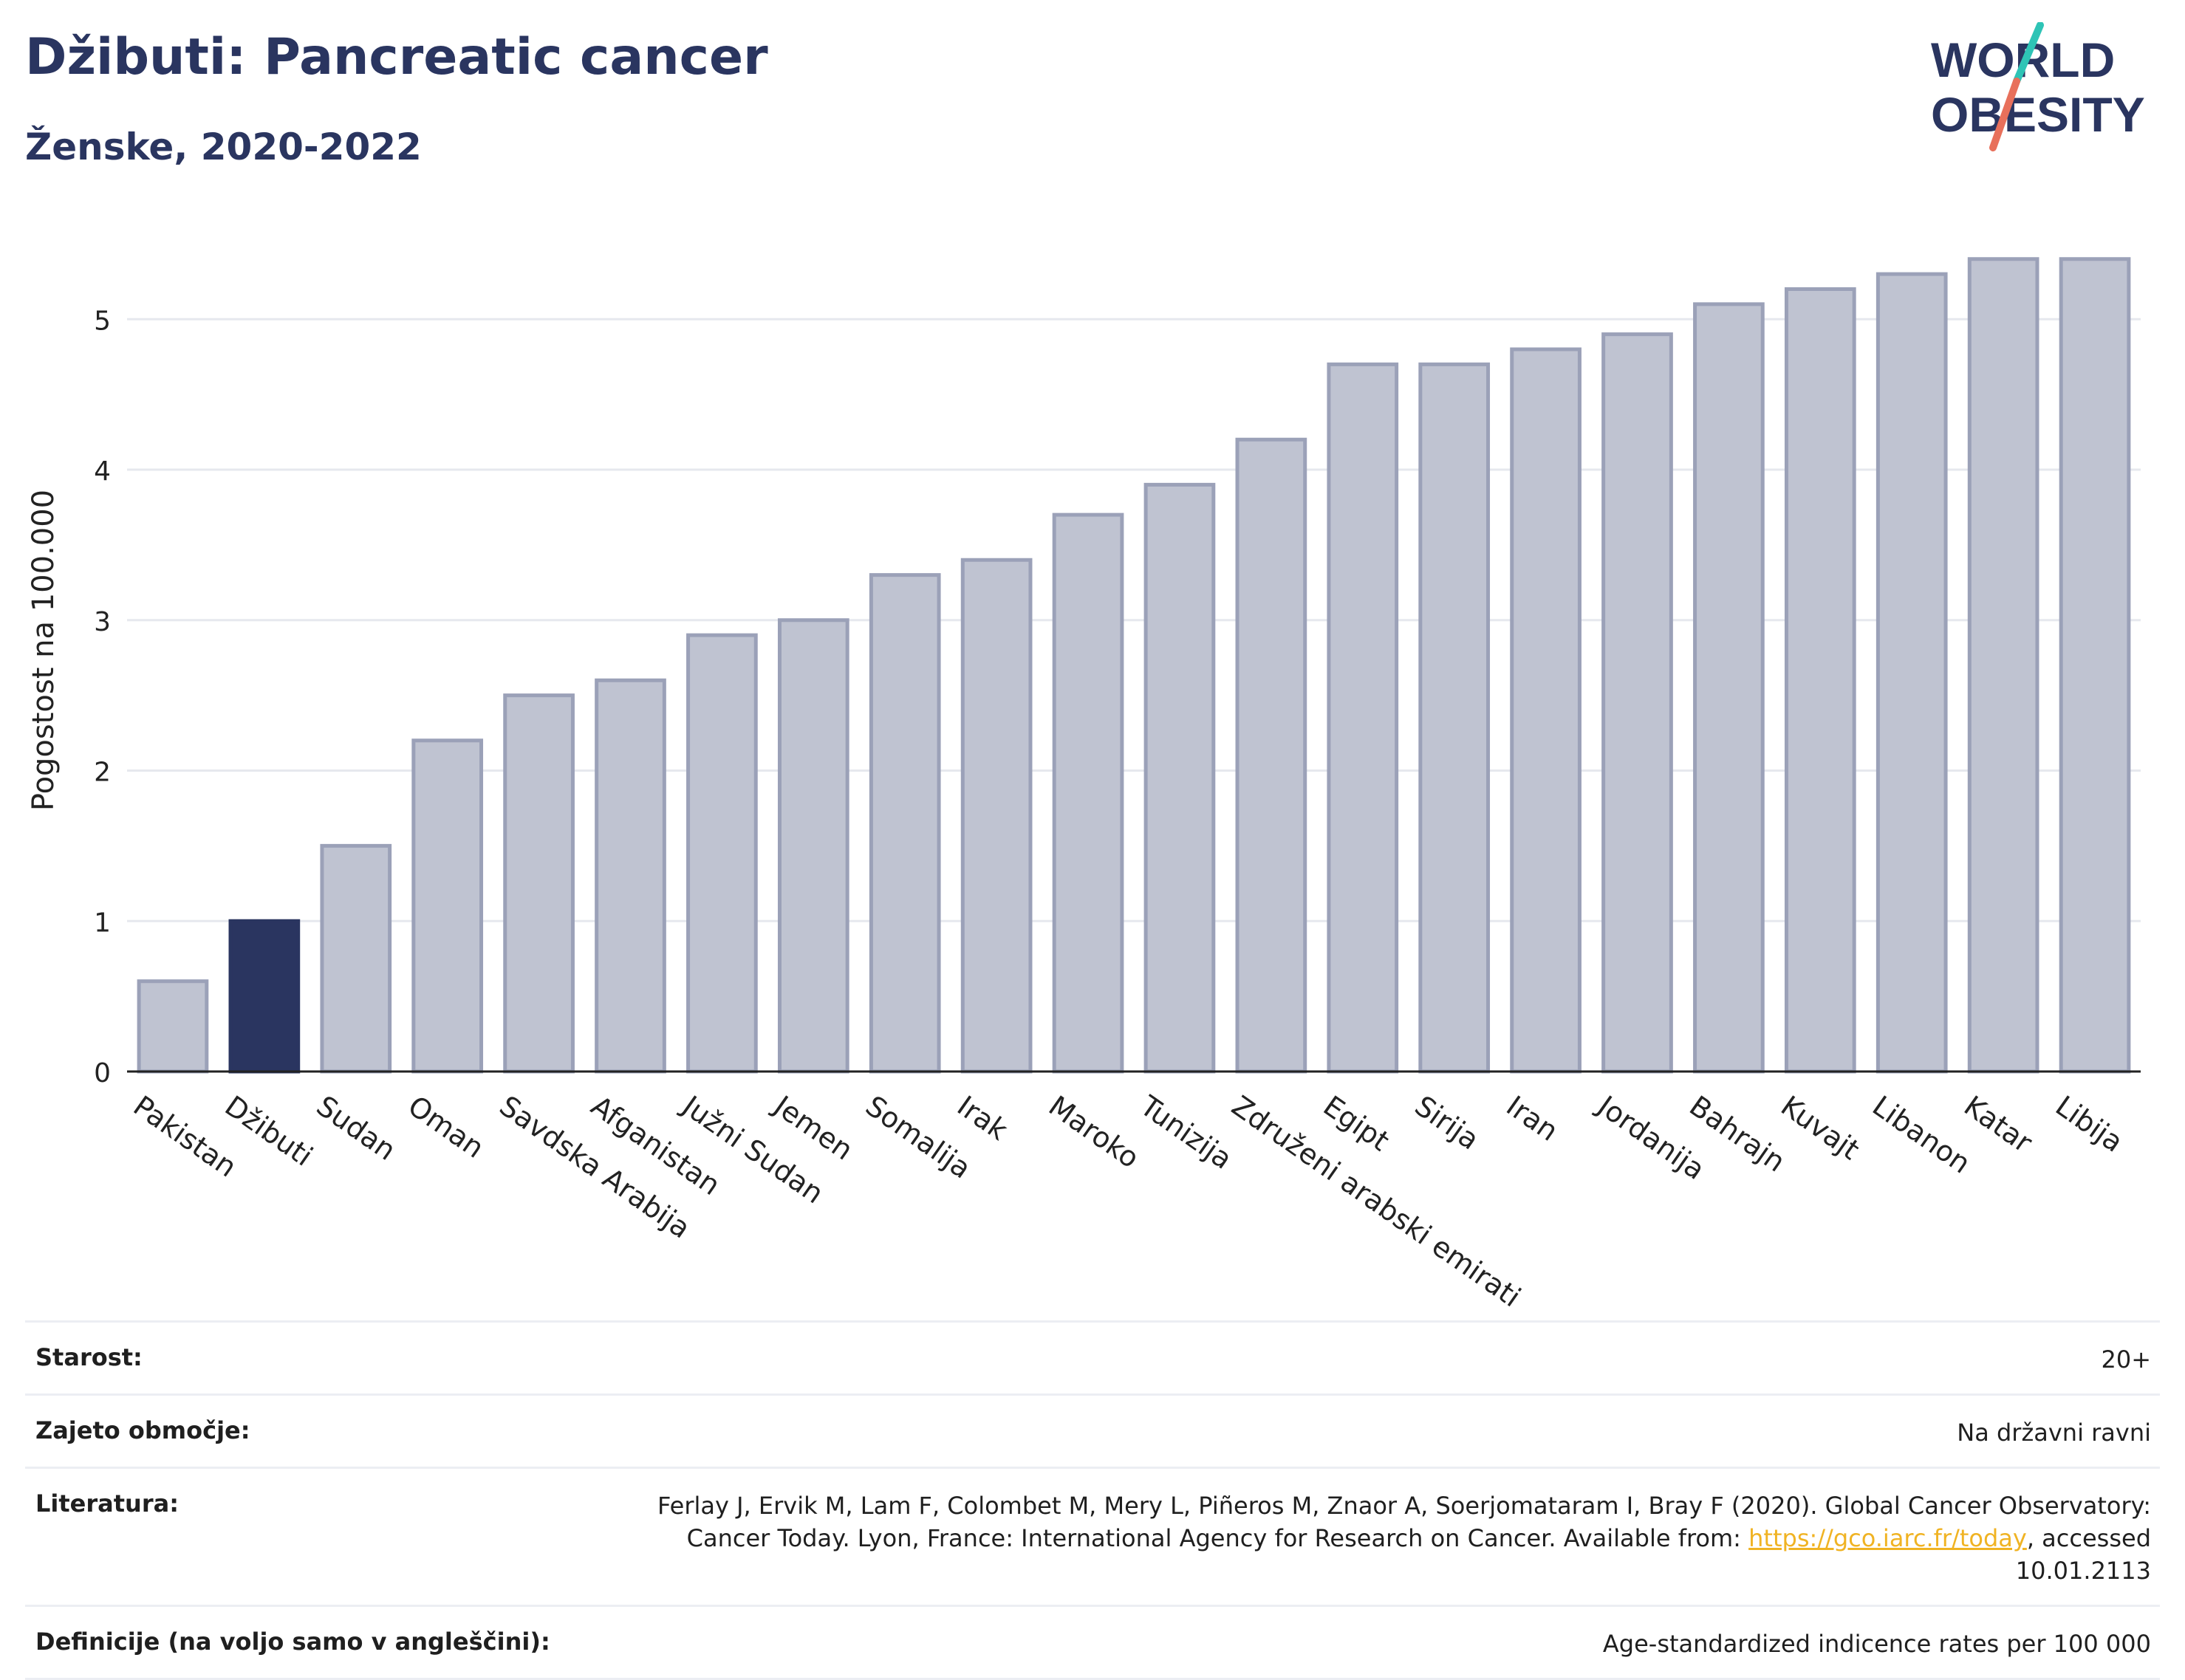  I want to click on logo-text-obesity: OBESITY, so click(2038, 115).